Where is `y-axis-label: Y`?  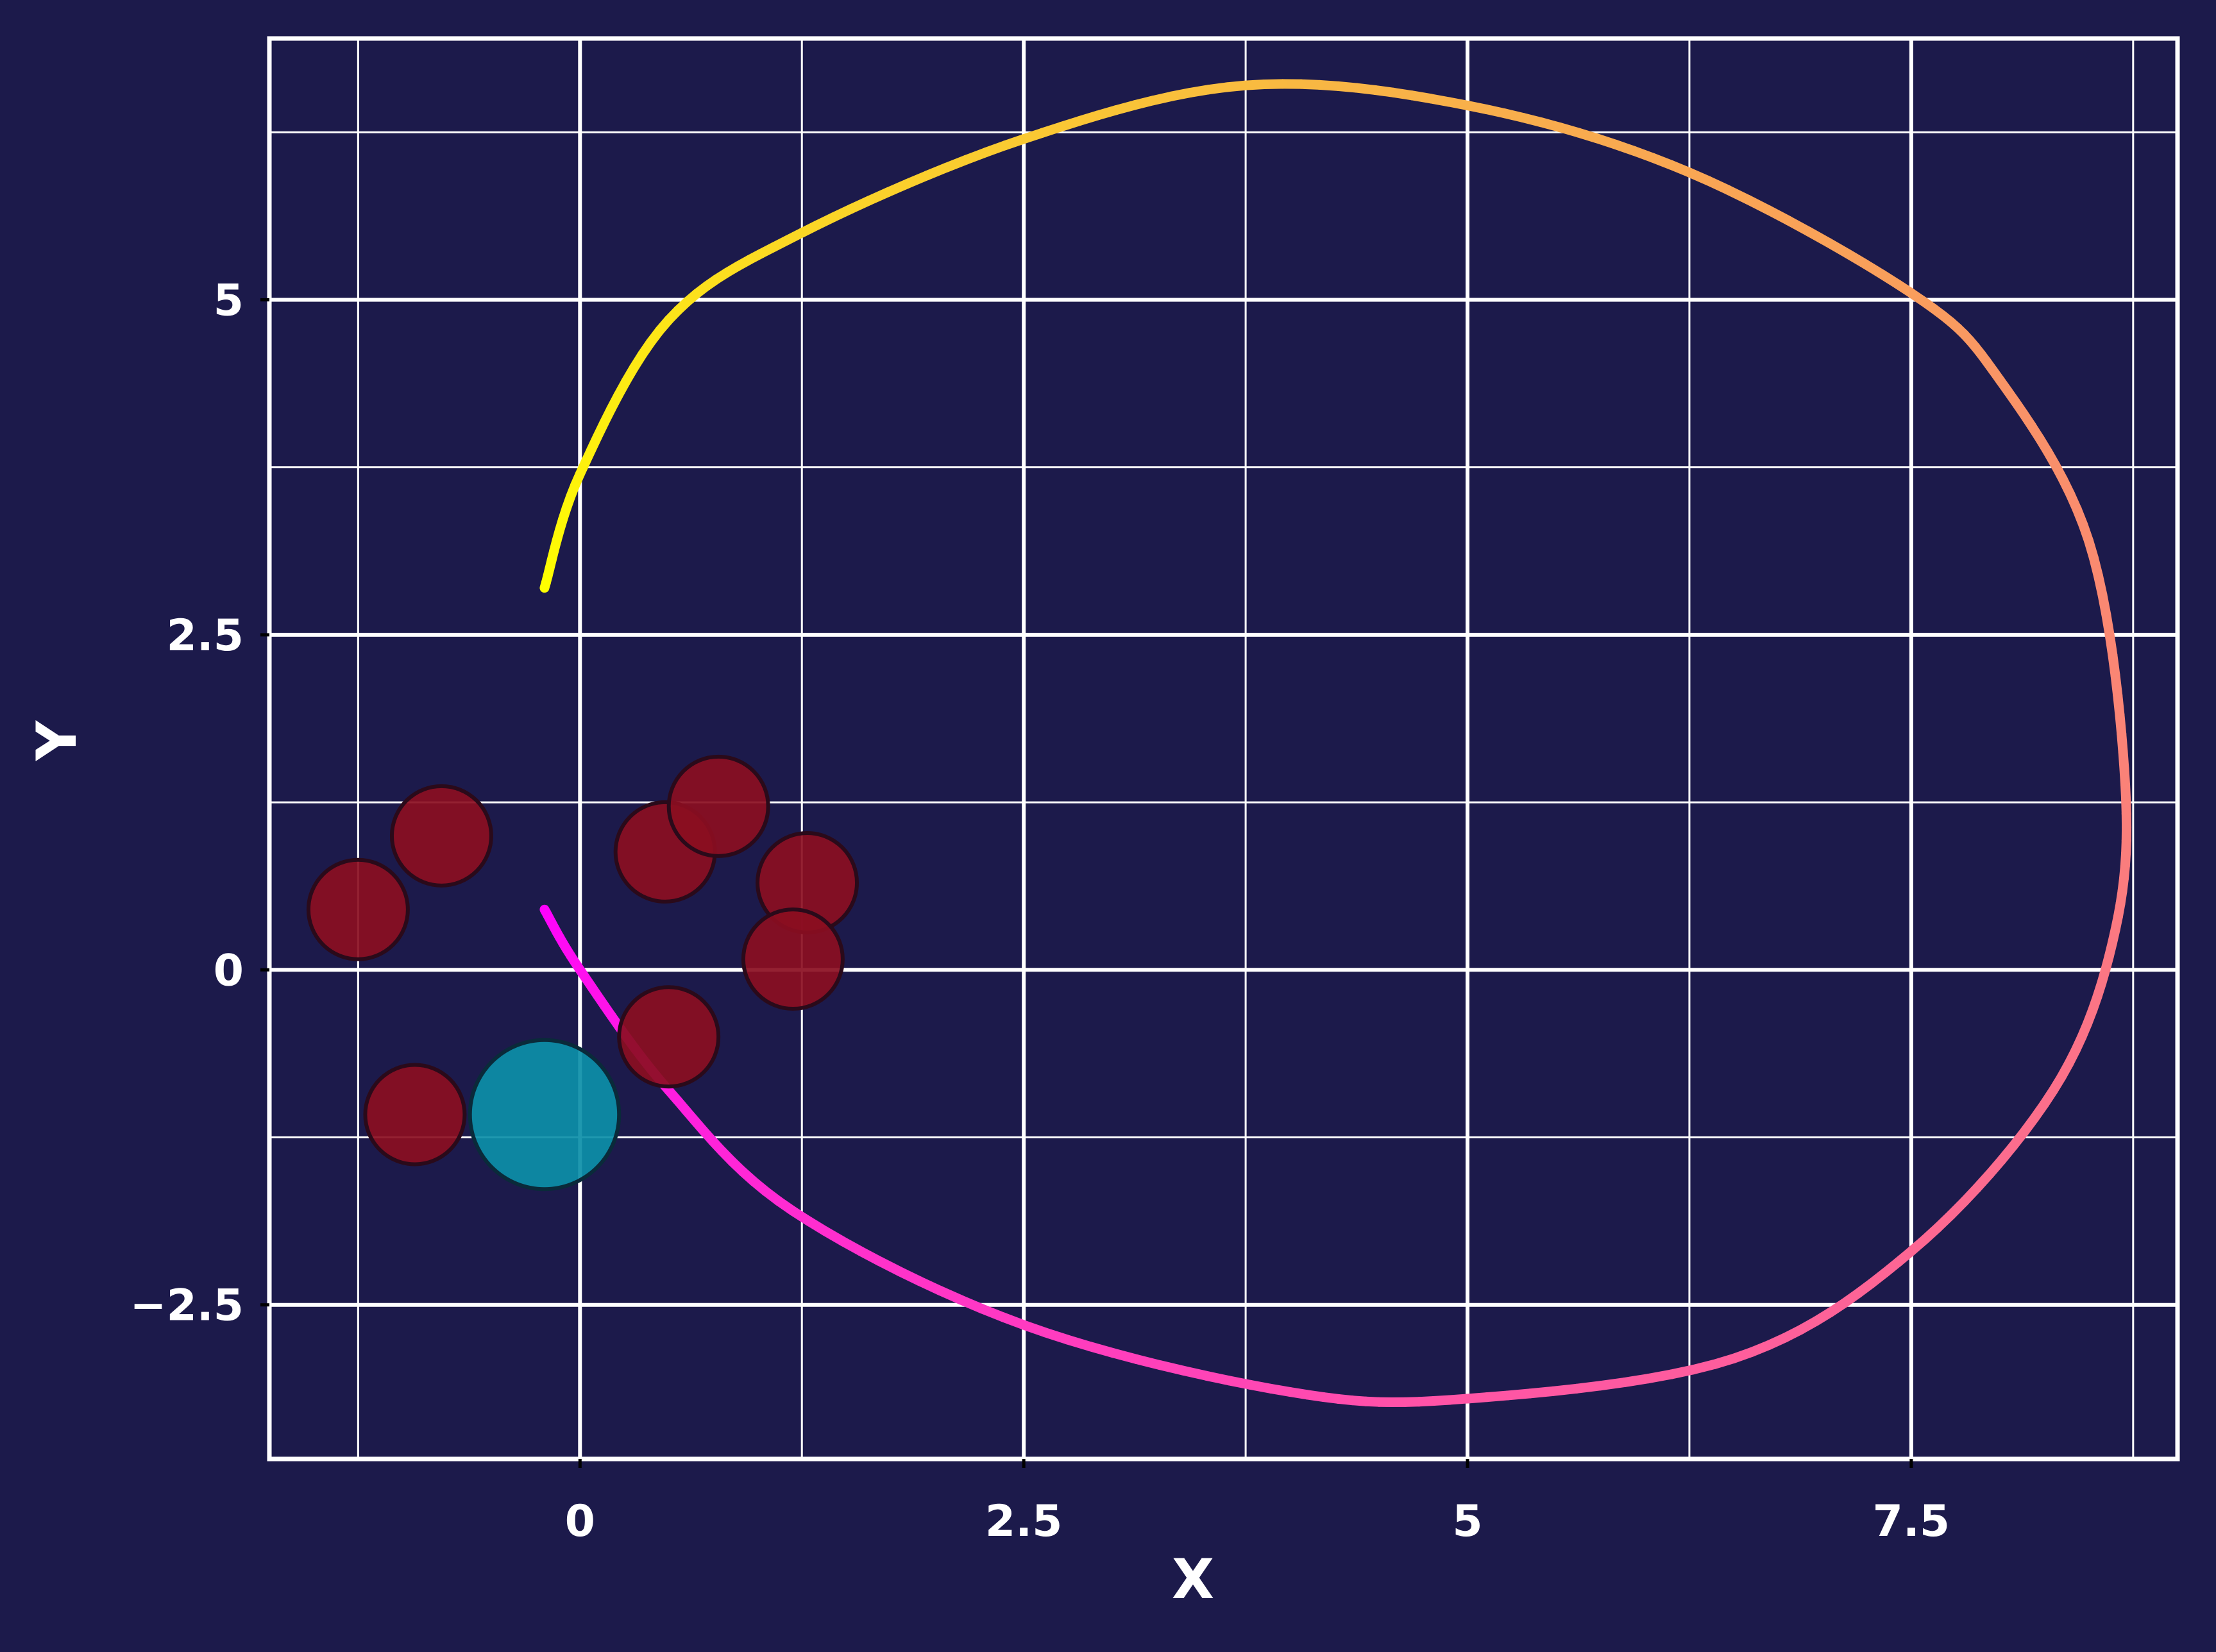 y-axis-label: Y is located at coordinates (57, 740).